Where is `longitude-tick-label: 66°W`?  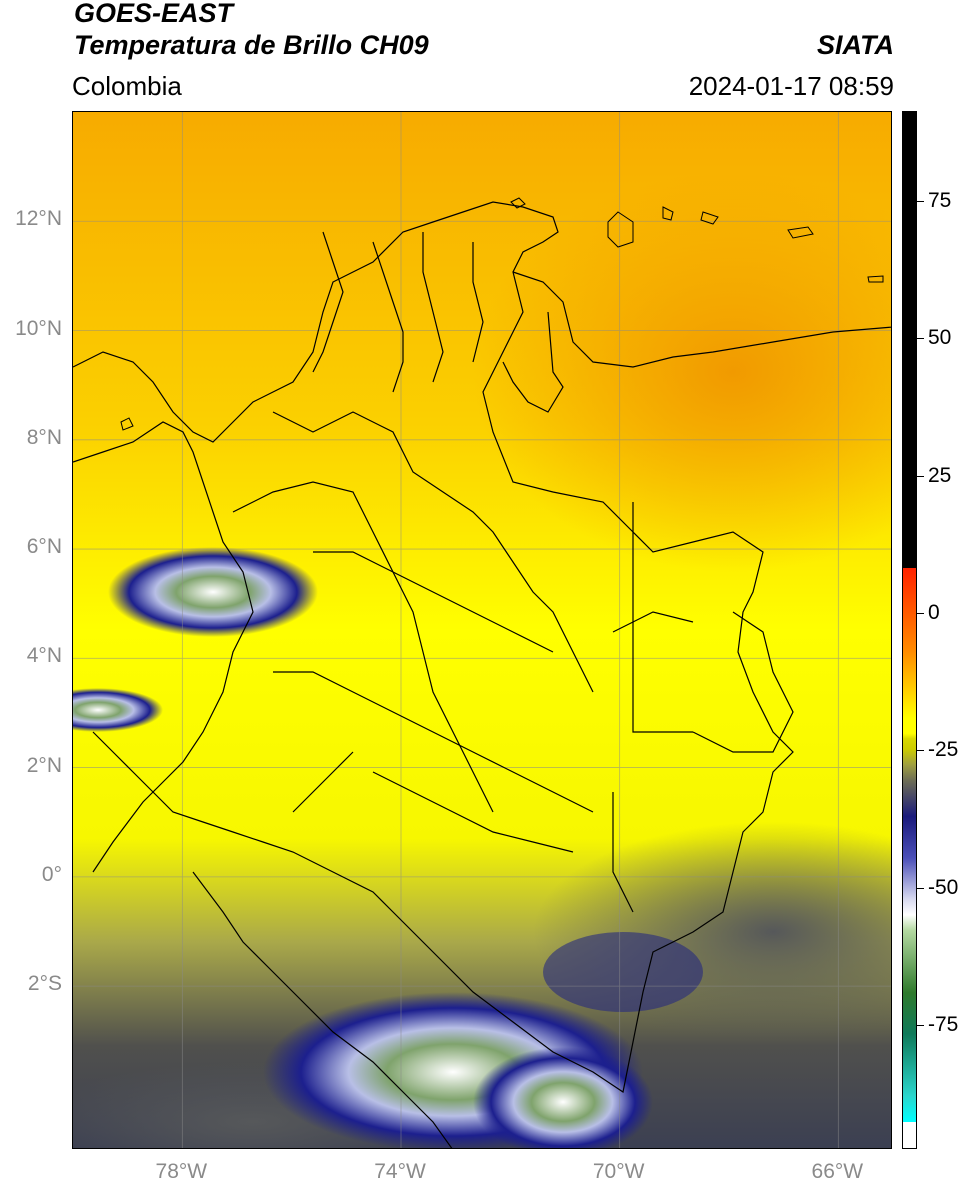
longitude-tick-label: 66°W is located at coordinates (837, 1171).